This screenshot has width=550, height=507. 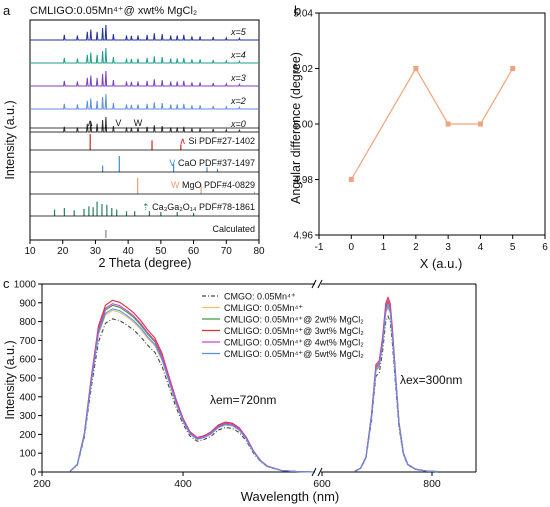 I want to click on reference-label: W MgO PDF#4-0829, so click(x=213, y=185).